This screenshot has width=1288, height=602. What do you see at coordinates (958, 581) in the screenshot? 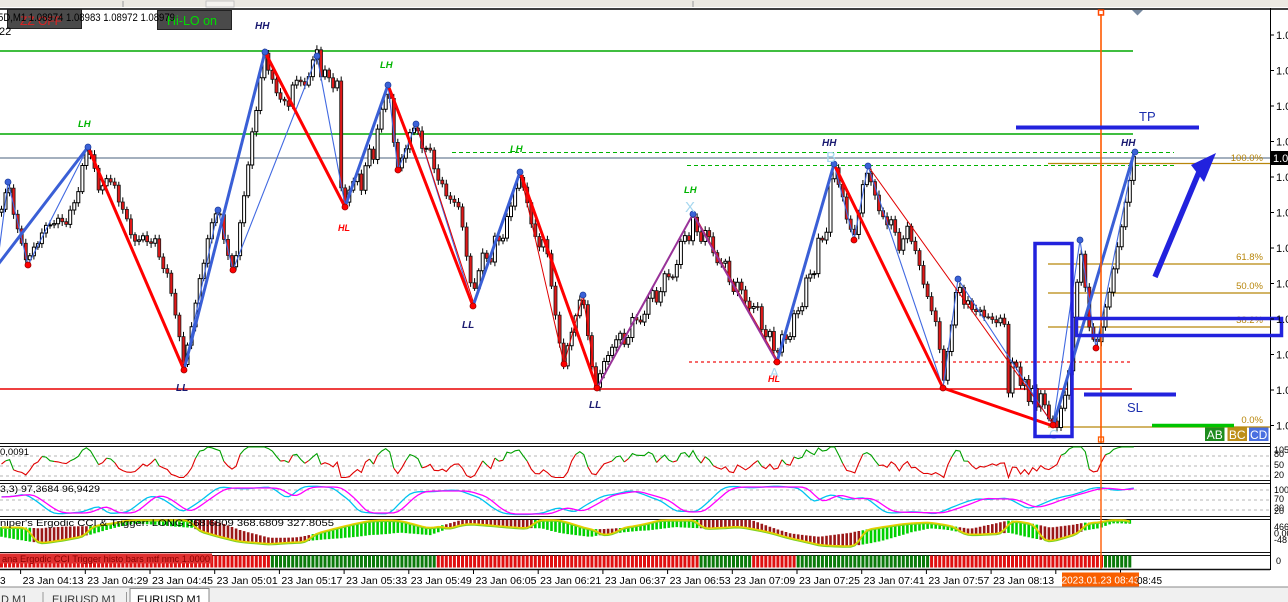
I see `svg-text: 23 Jan 07:57` at bounding box center [958, 581].